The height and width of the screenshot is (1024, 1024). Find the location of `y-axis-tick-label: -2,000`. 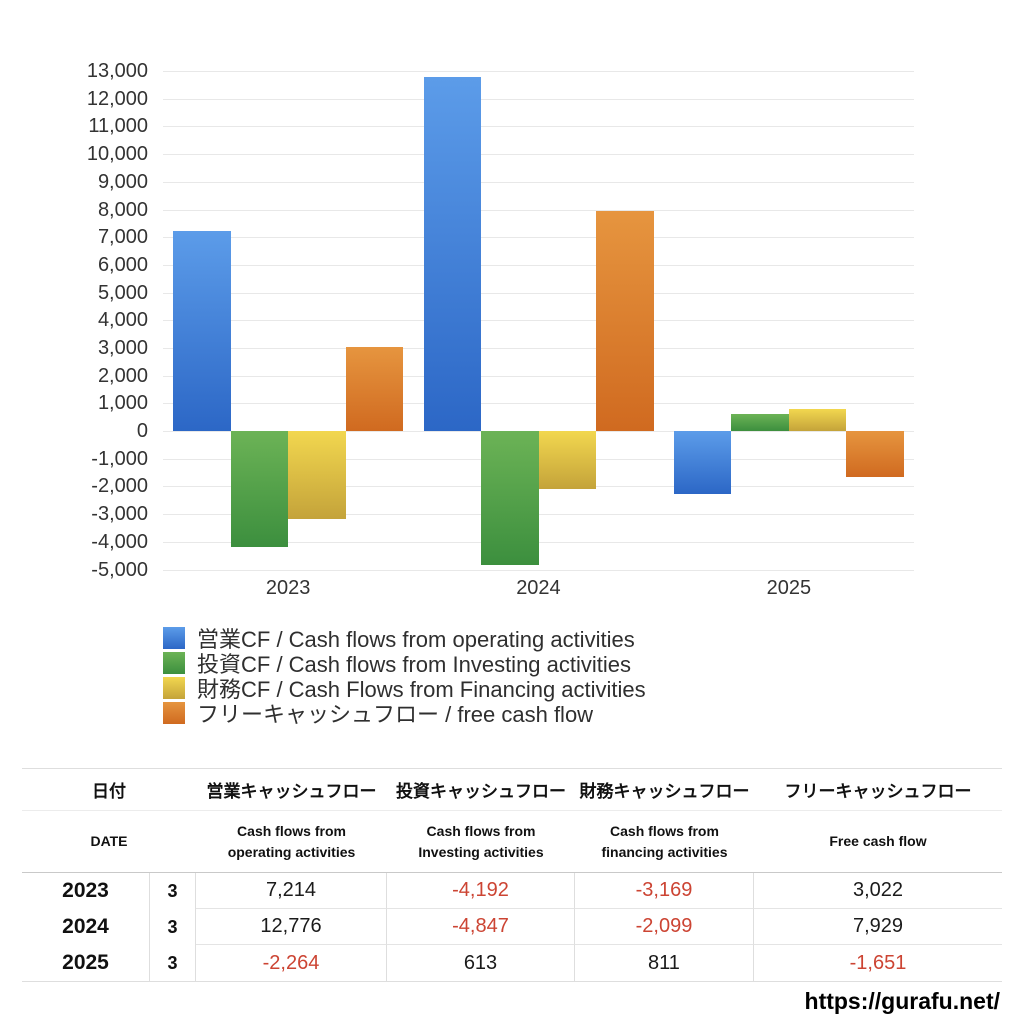

y-axis-tick-label: -2,000 is located at coordinates (119, 486).